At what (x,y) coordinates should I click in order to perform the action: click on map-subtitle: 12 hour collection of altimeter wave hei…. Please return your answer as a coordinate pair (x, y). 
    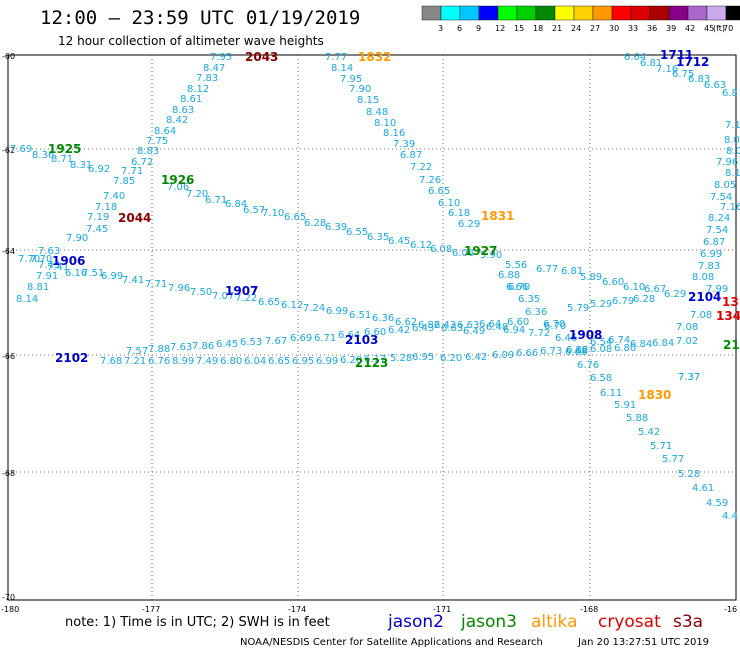
    Looking at the image, I should click on (191, 41).